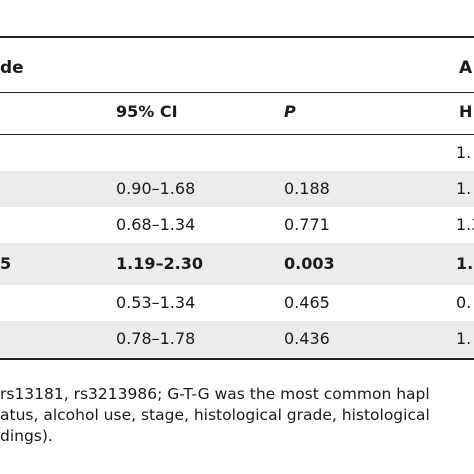  Describe the element at coordinates (464, 302) in the screenshot. I see `right-hr-cell: 0.` at that location.